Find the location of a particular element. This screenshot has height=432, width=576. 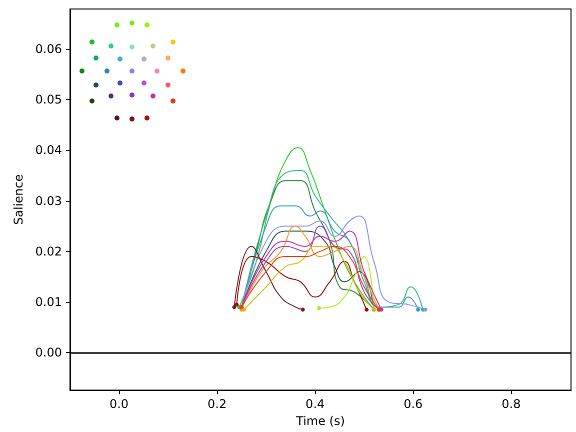

x-tick-label: 0.2 is located at coordinates (217, 404).